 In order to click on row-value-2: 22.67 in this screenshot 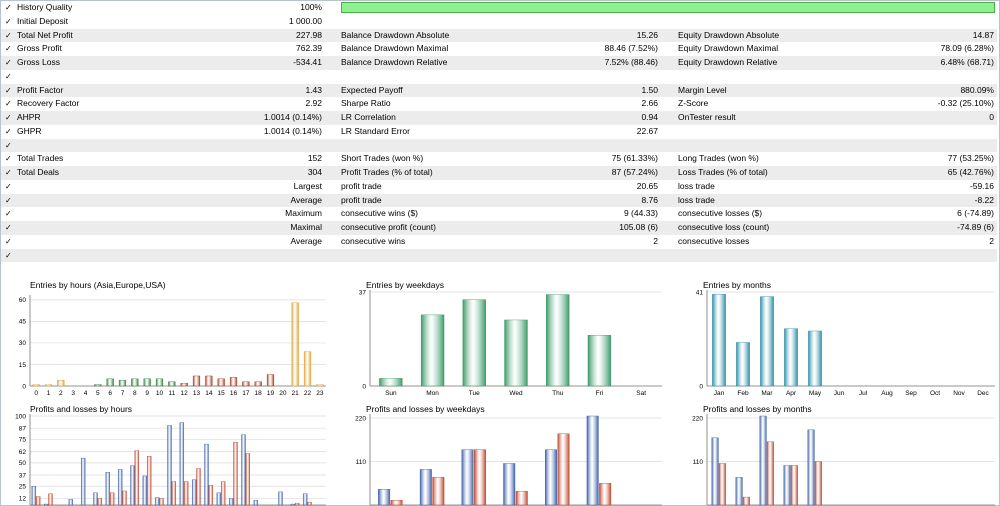, I will do `click(647, 130)`.